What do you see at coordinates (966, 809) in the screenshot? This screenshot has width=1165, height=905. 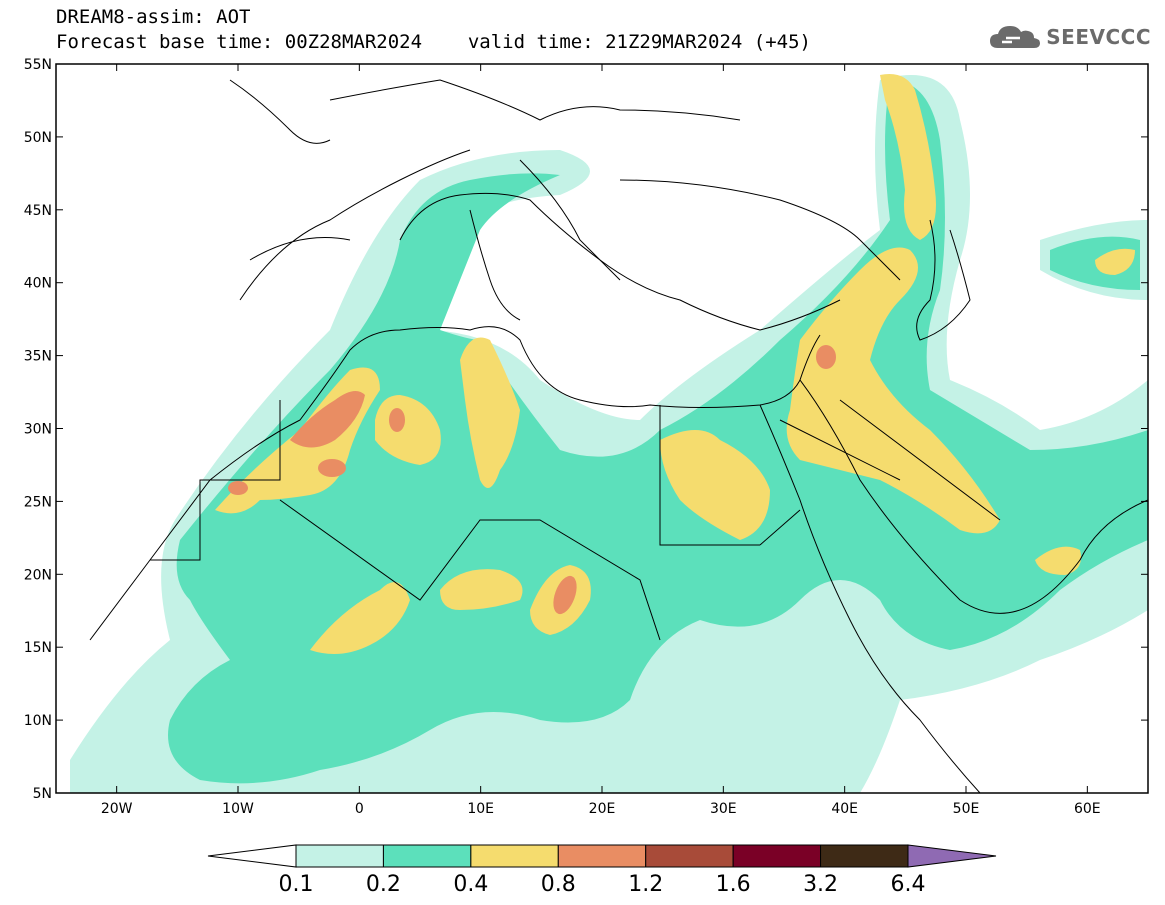 I see `lon-tick-label: 50E` at bounding box center [966, 809].